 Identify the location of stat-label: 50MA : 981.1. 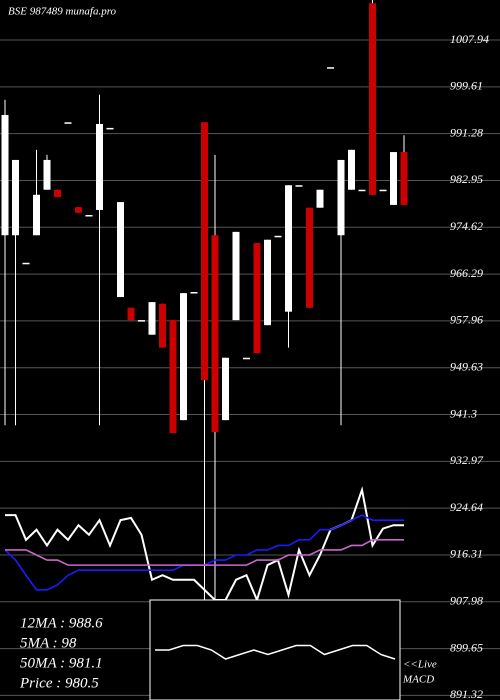
(61, 663).